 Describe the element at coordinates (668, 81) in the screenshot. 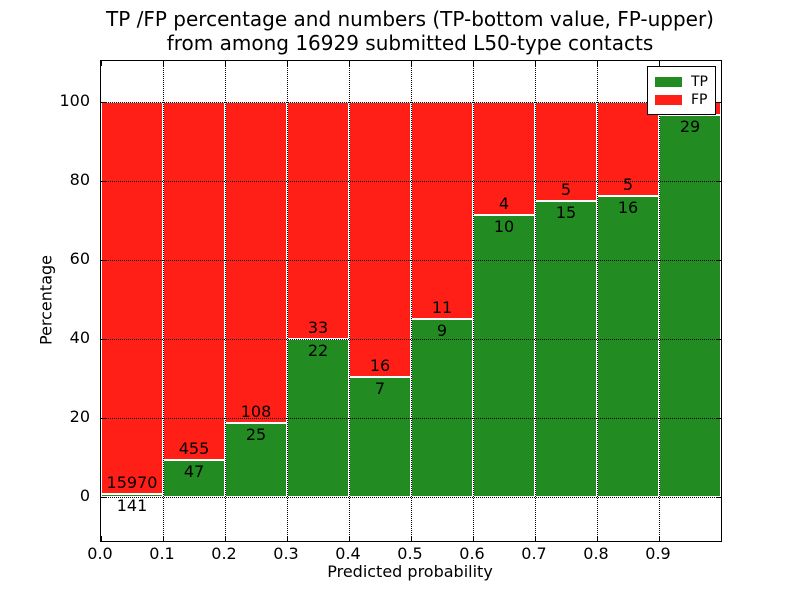

I see `tp-color-swatch` at that location.